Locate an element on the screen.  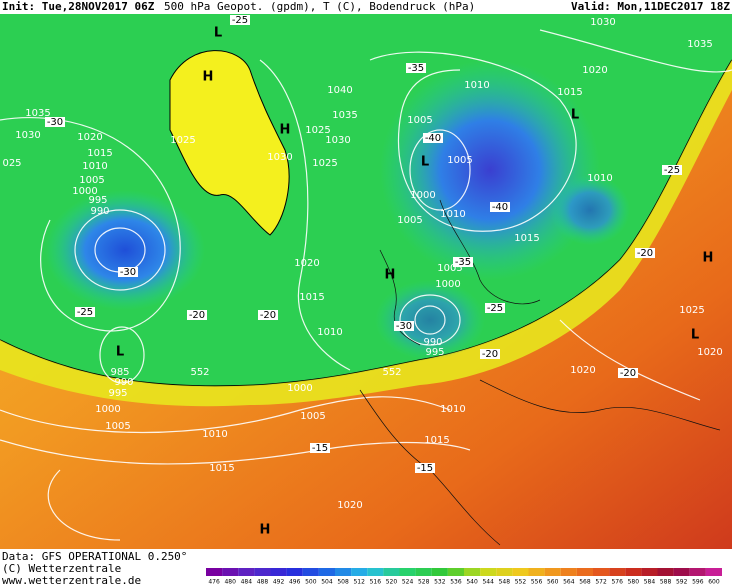
colorbar-label: 544 is located at coordinates (488, 582).